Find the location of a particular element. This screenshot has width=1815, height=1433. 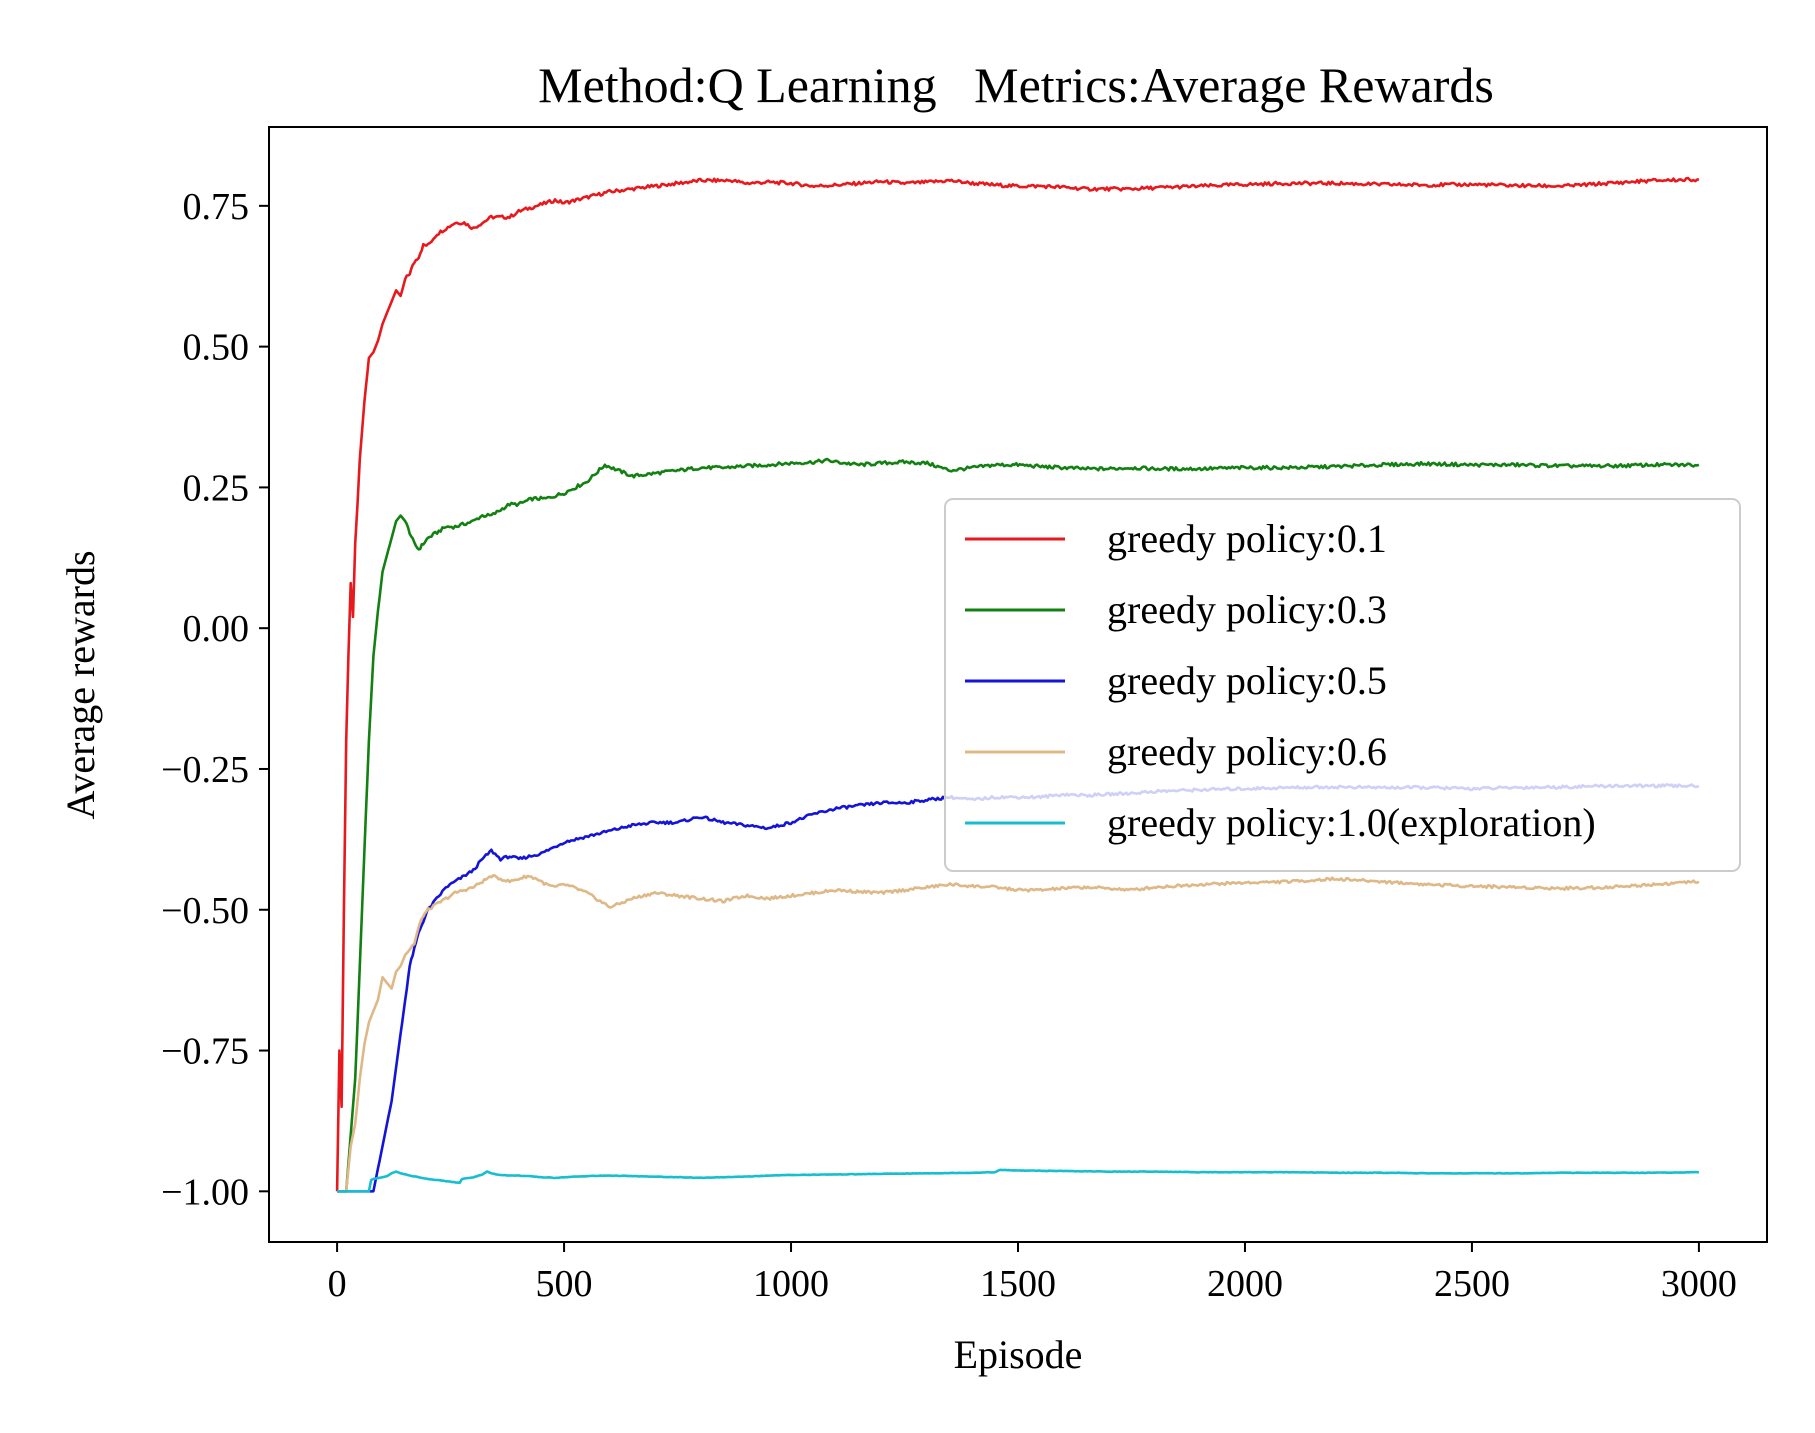

series-line is located at coordinates (1018, 1180).